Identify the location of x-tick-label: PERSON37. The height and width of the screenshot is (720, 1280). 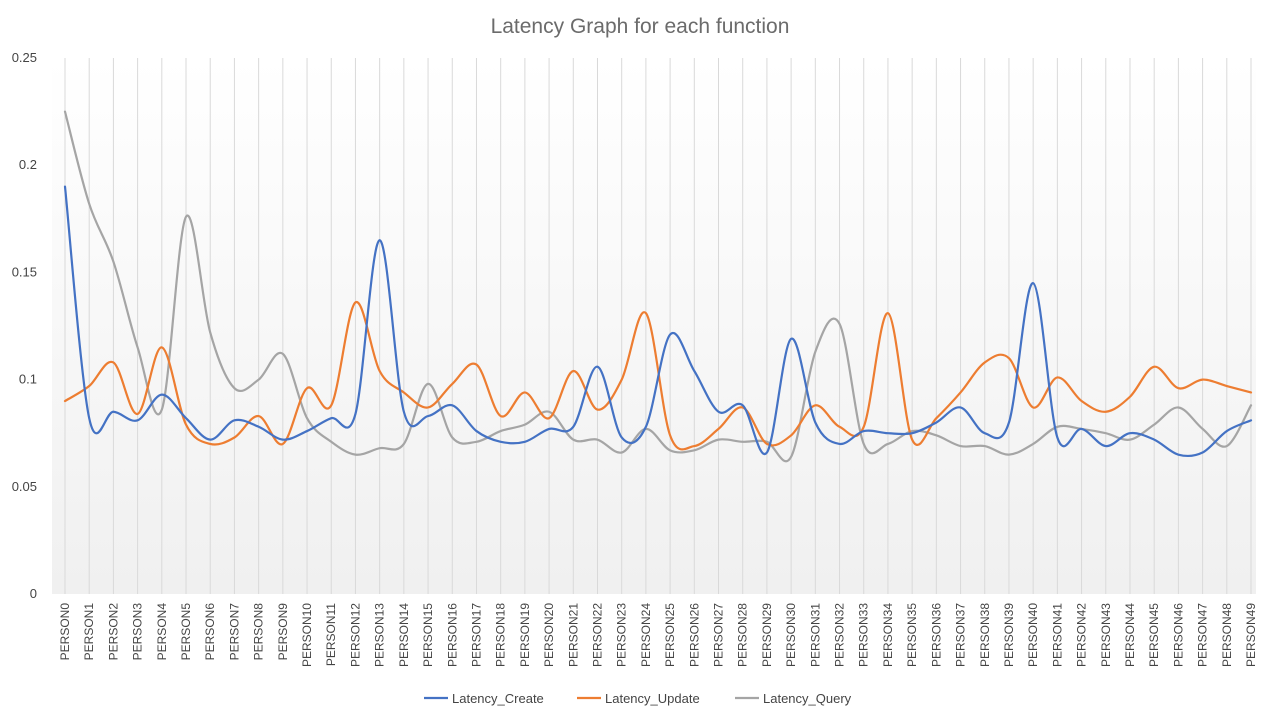
(961, 635).